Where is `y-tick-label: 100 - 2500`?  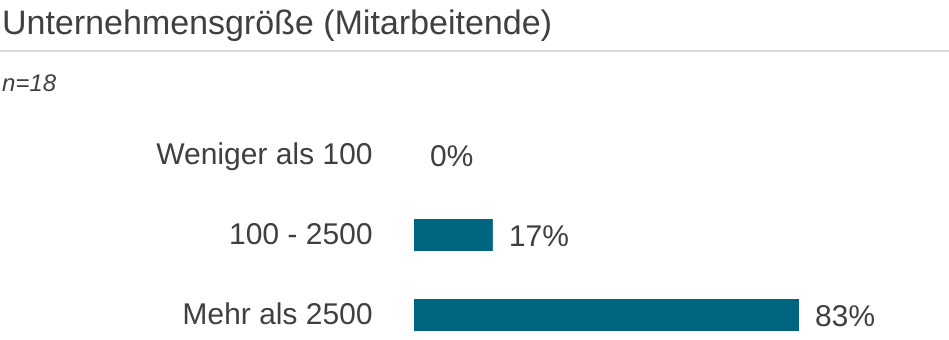
y-tick-label: 100 - 2500 is located at coordinates (300, 234).